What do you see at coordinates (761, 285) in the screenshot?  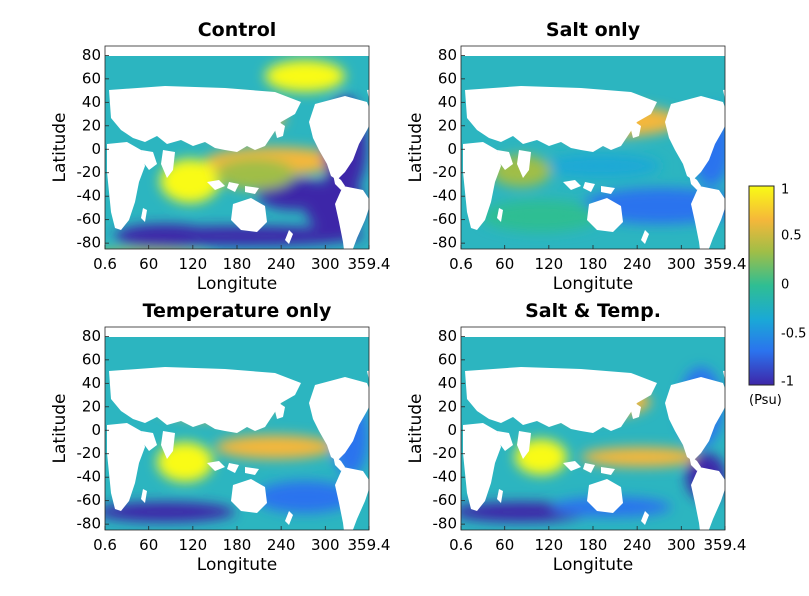 I see `colorbar-gradient` at bounding box center [761, 285].